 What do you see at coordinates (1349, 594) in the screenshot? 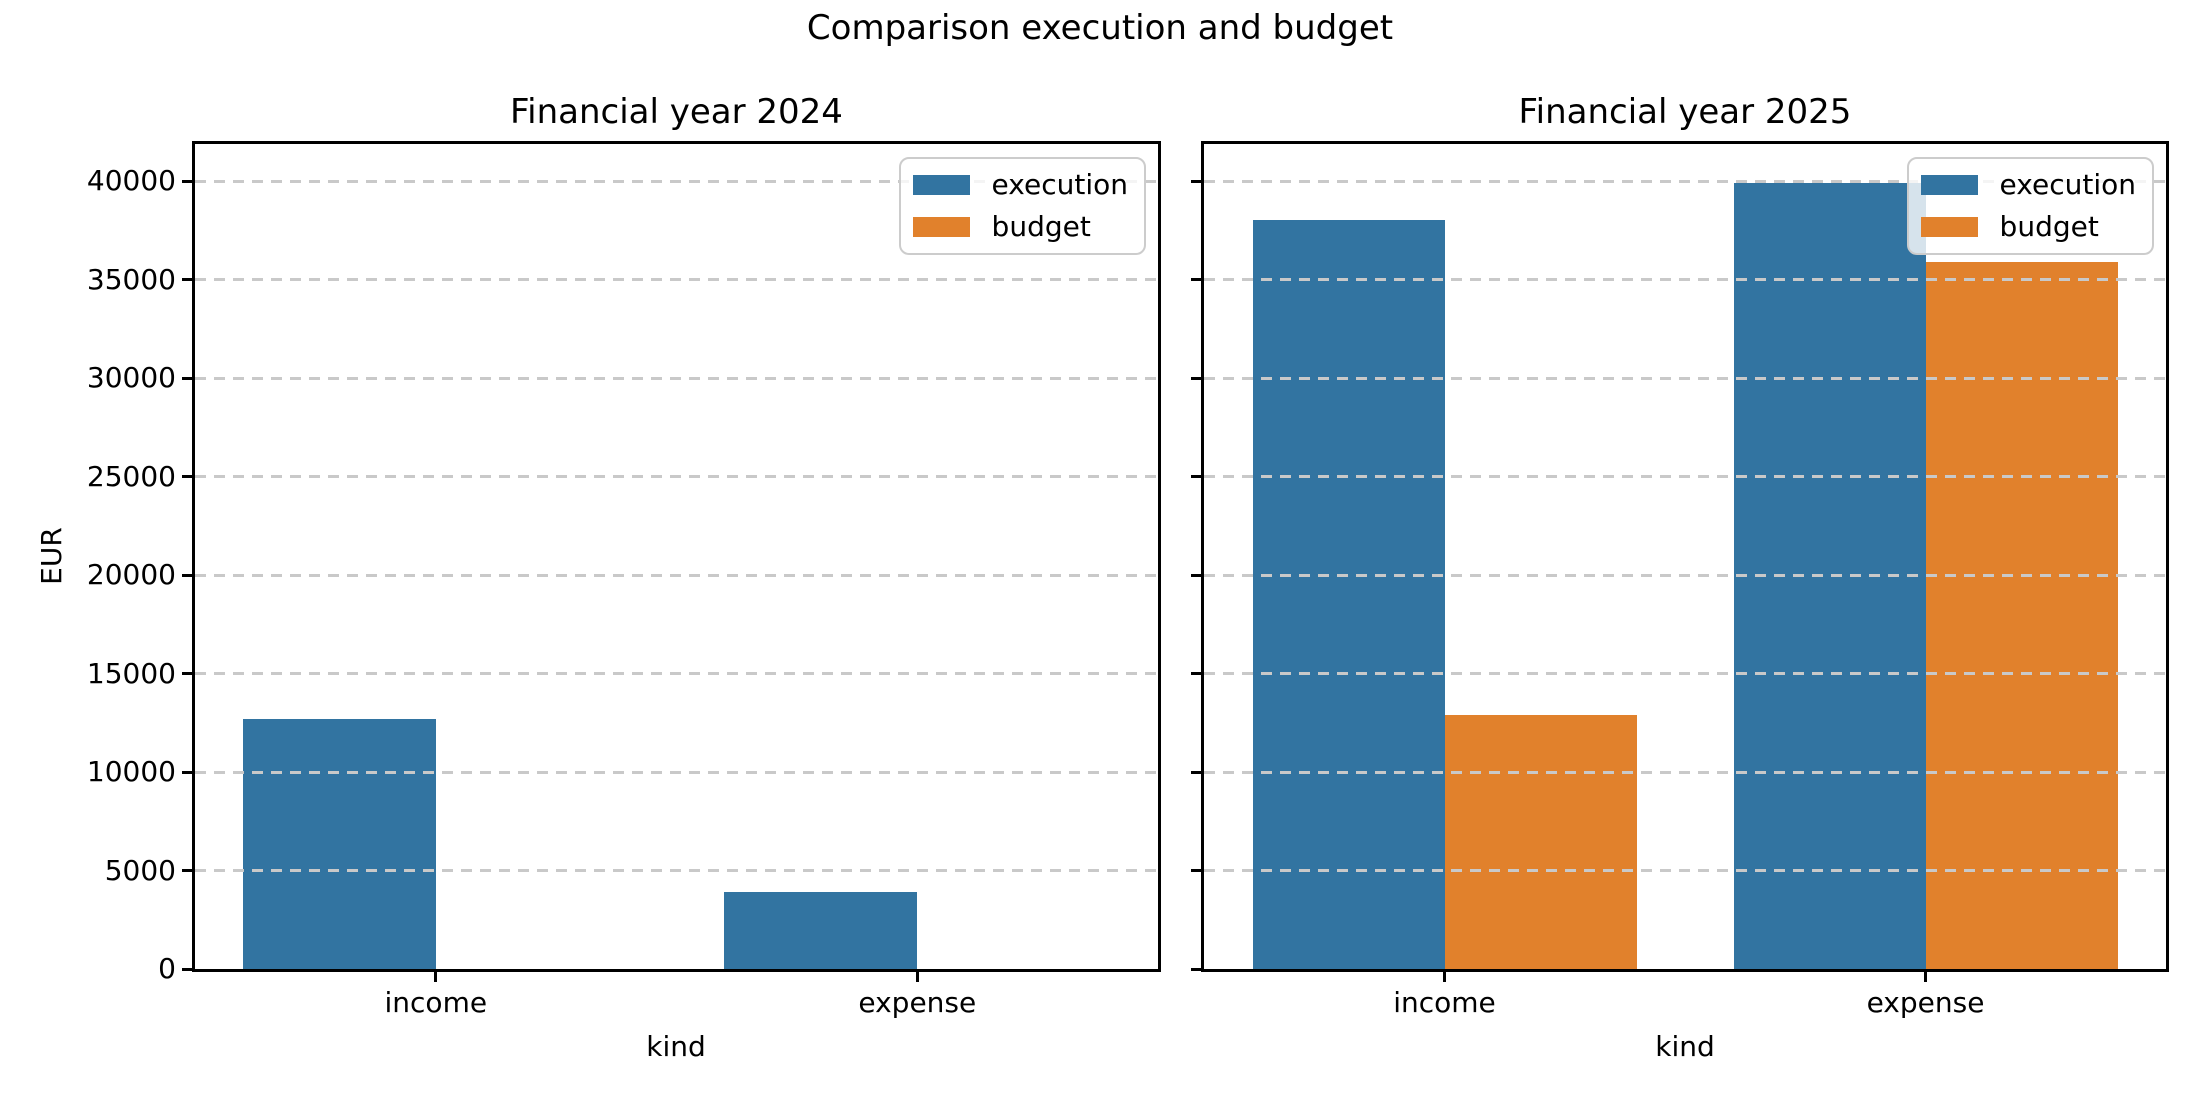
I see `bar-2025-income-execution` at bounding box center [1349, 594].